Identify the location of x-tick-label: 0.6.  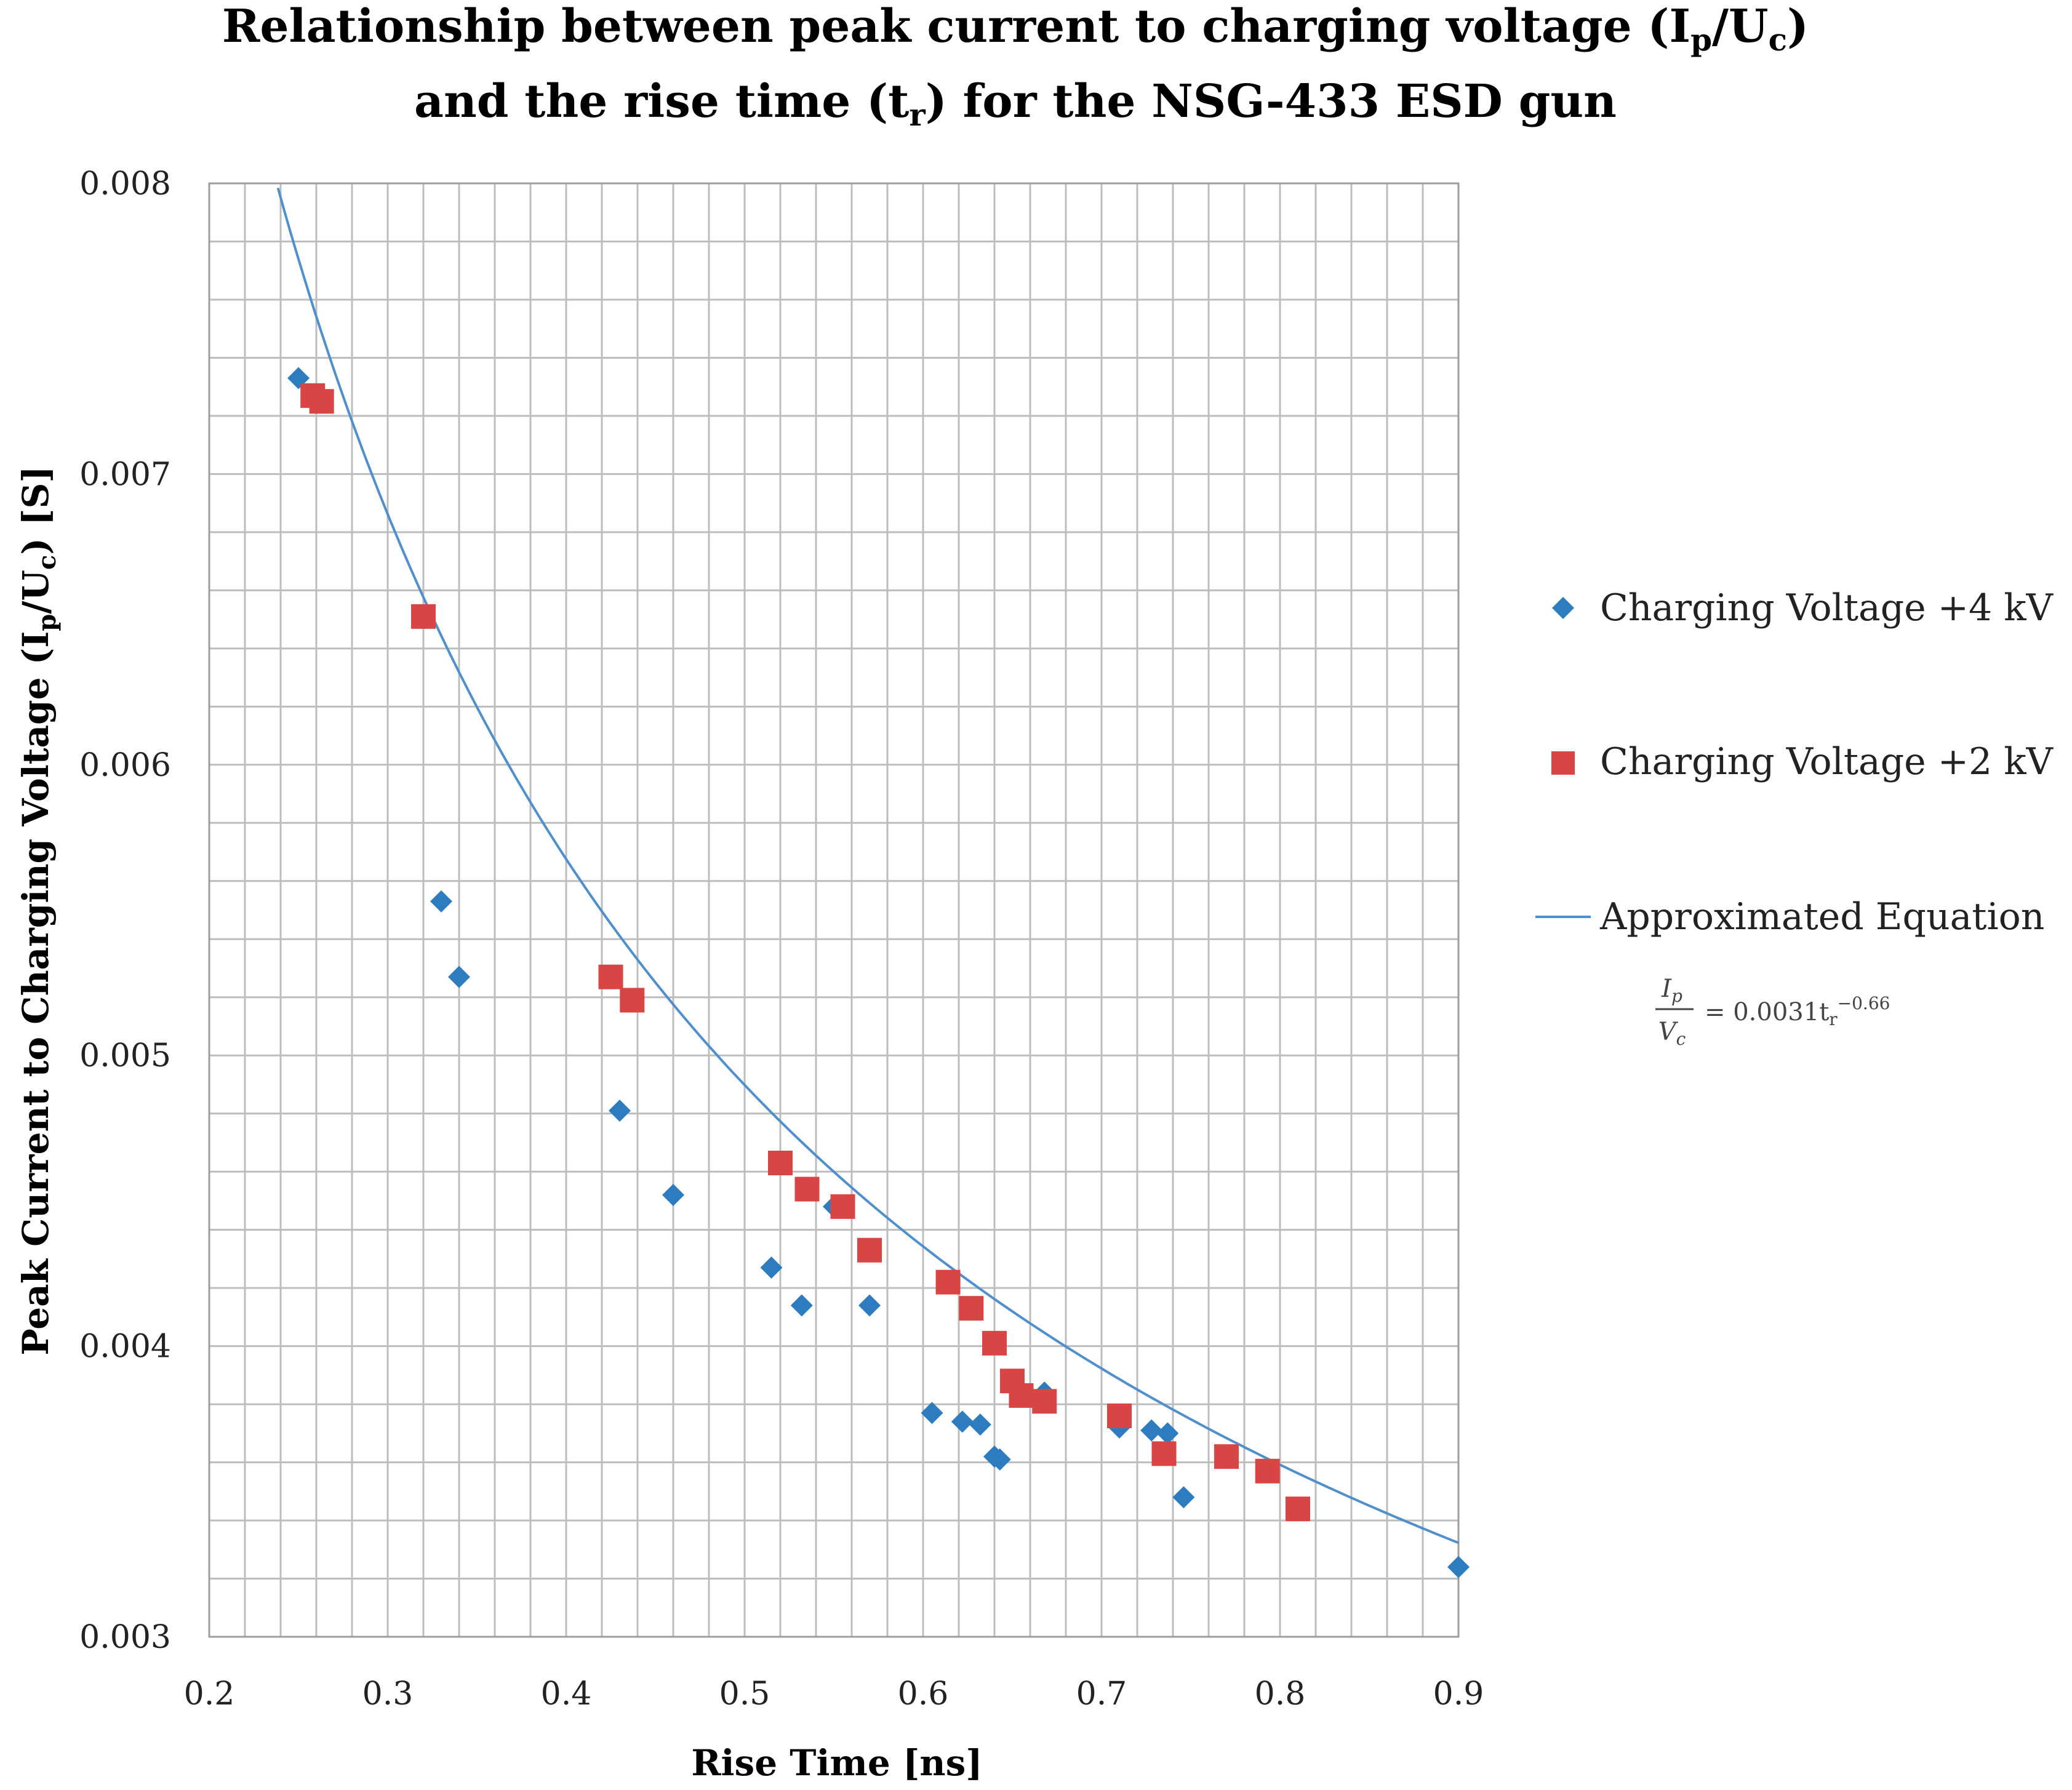
(923, 1694).